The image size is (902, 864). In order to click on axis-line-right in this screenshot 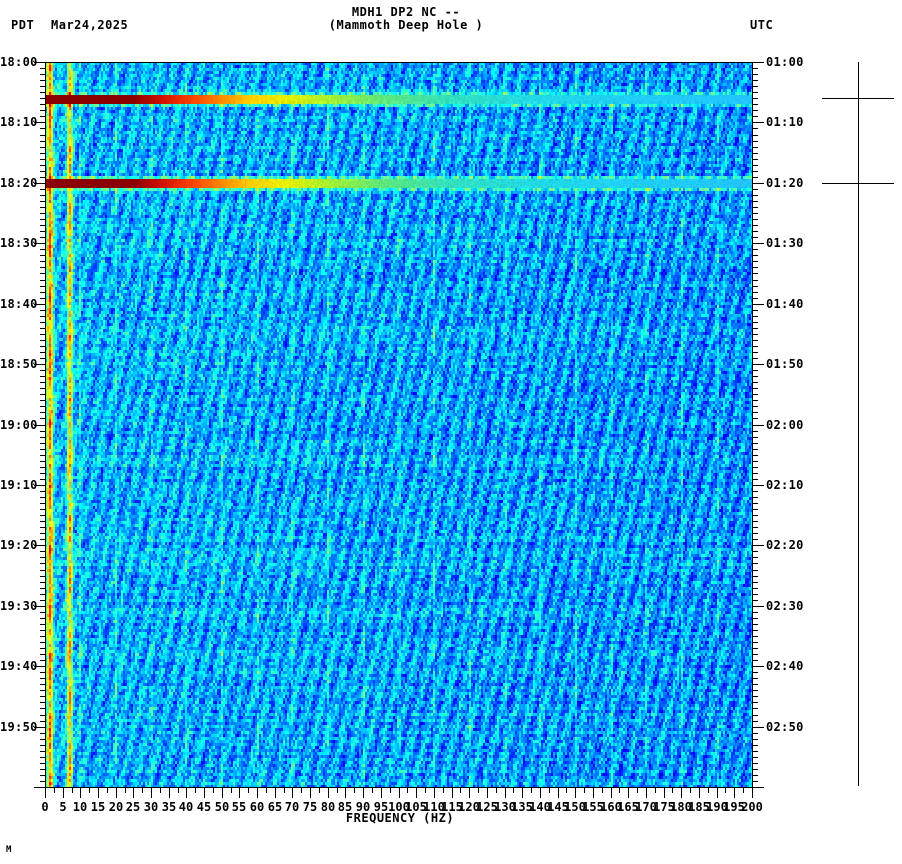, I will do `click(752, 425)`.